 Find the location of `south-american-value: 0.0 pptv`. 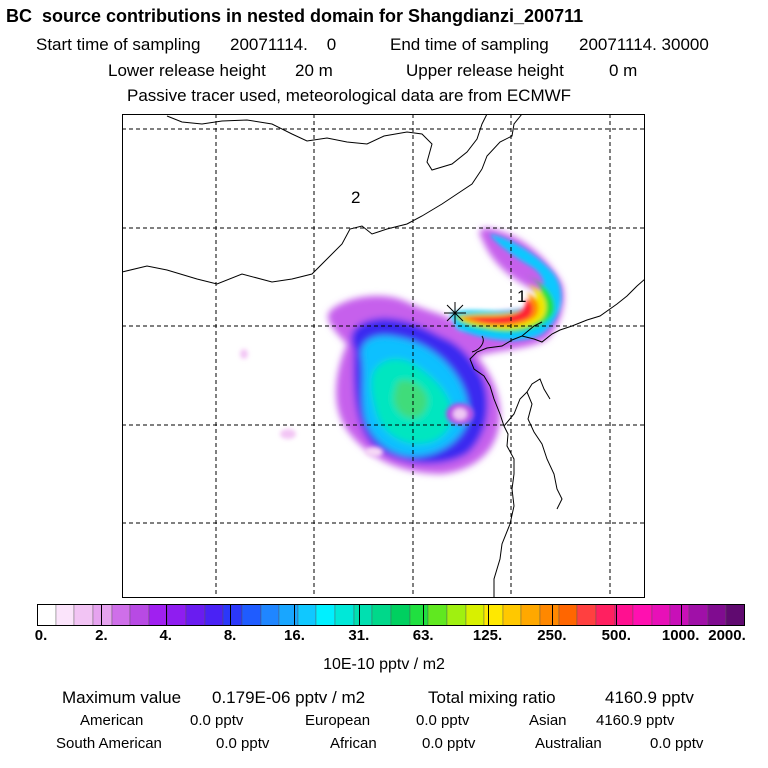

south-american-value: 0.0 pptv is located at coordinates (243, 743).